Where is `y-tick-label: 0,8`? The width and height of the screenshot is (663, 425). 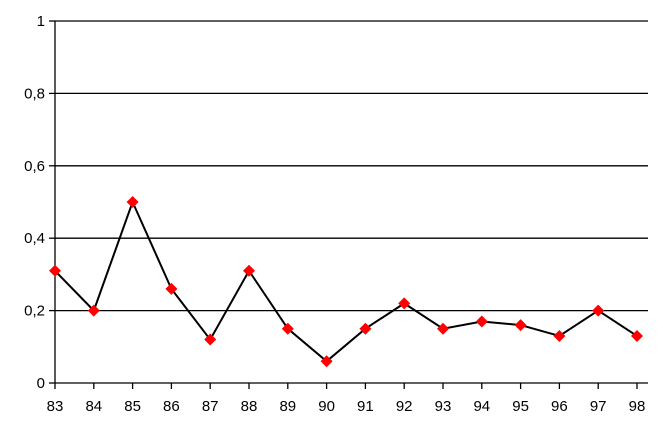
y-tick-label: 0,8 is located at coordinates (34, 93).